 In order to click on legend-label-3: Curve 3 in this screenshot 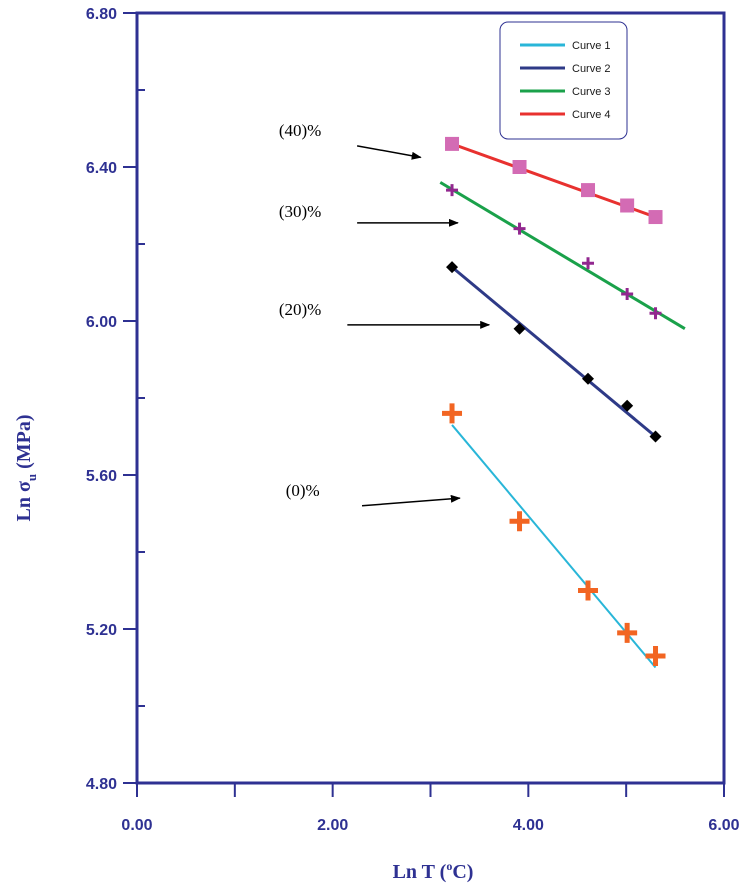, I will do `click(591, 92)`.